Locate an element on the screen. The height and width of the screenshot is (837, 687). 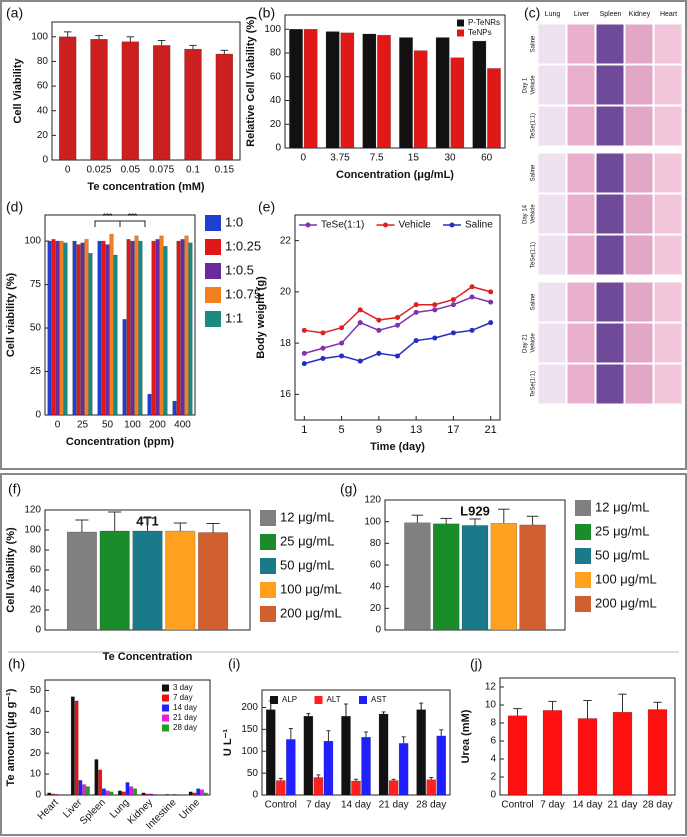
legend-label: 25 μg/mL is located at coordinates (622, 530).